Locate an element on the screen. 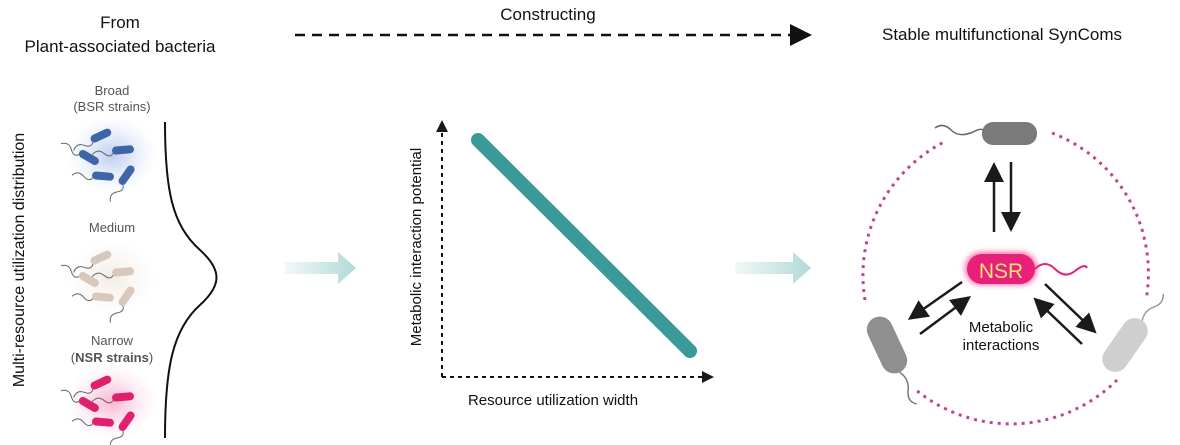 Image resolution: width=1180 pixels, height=445 pixels. broad-label: Broad is located at coordinates (112, 90).